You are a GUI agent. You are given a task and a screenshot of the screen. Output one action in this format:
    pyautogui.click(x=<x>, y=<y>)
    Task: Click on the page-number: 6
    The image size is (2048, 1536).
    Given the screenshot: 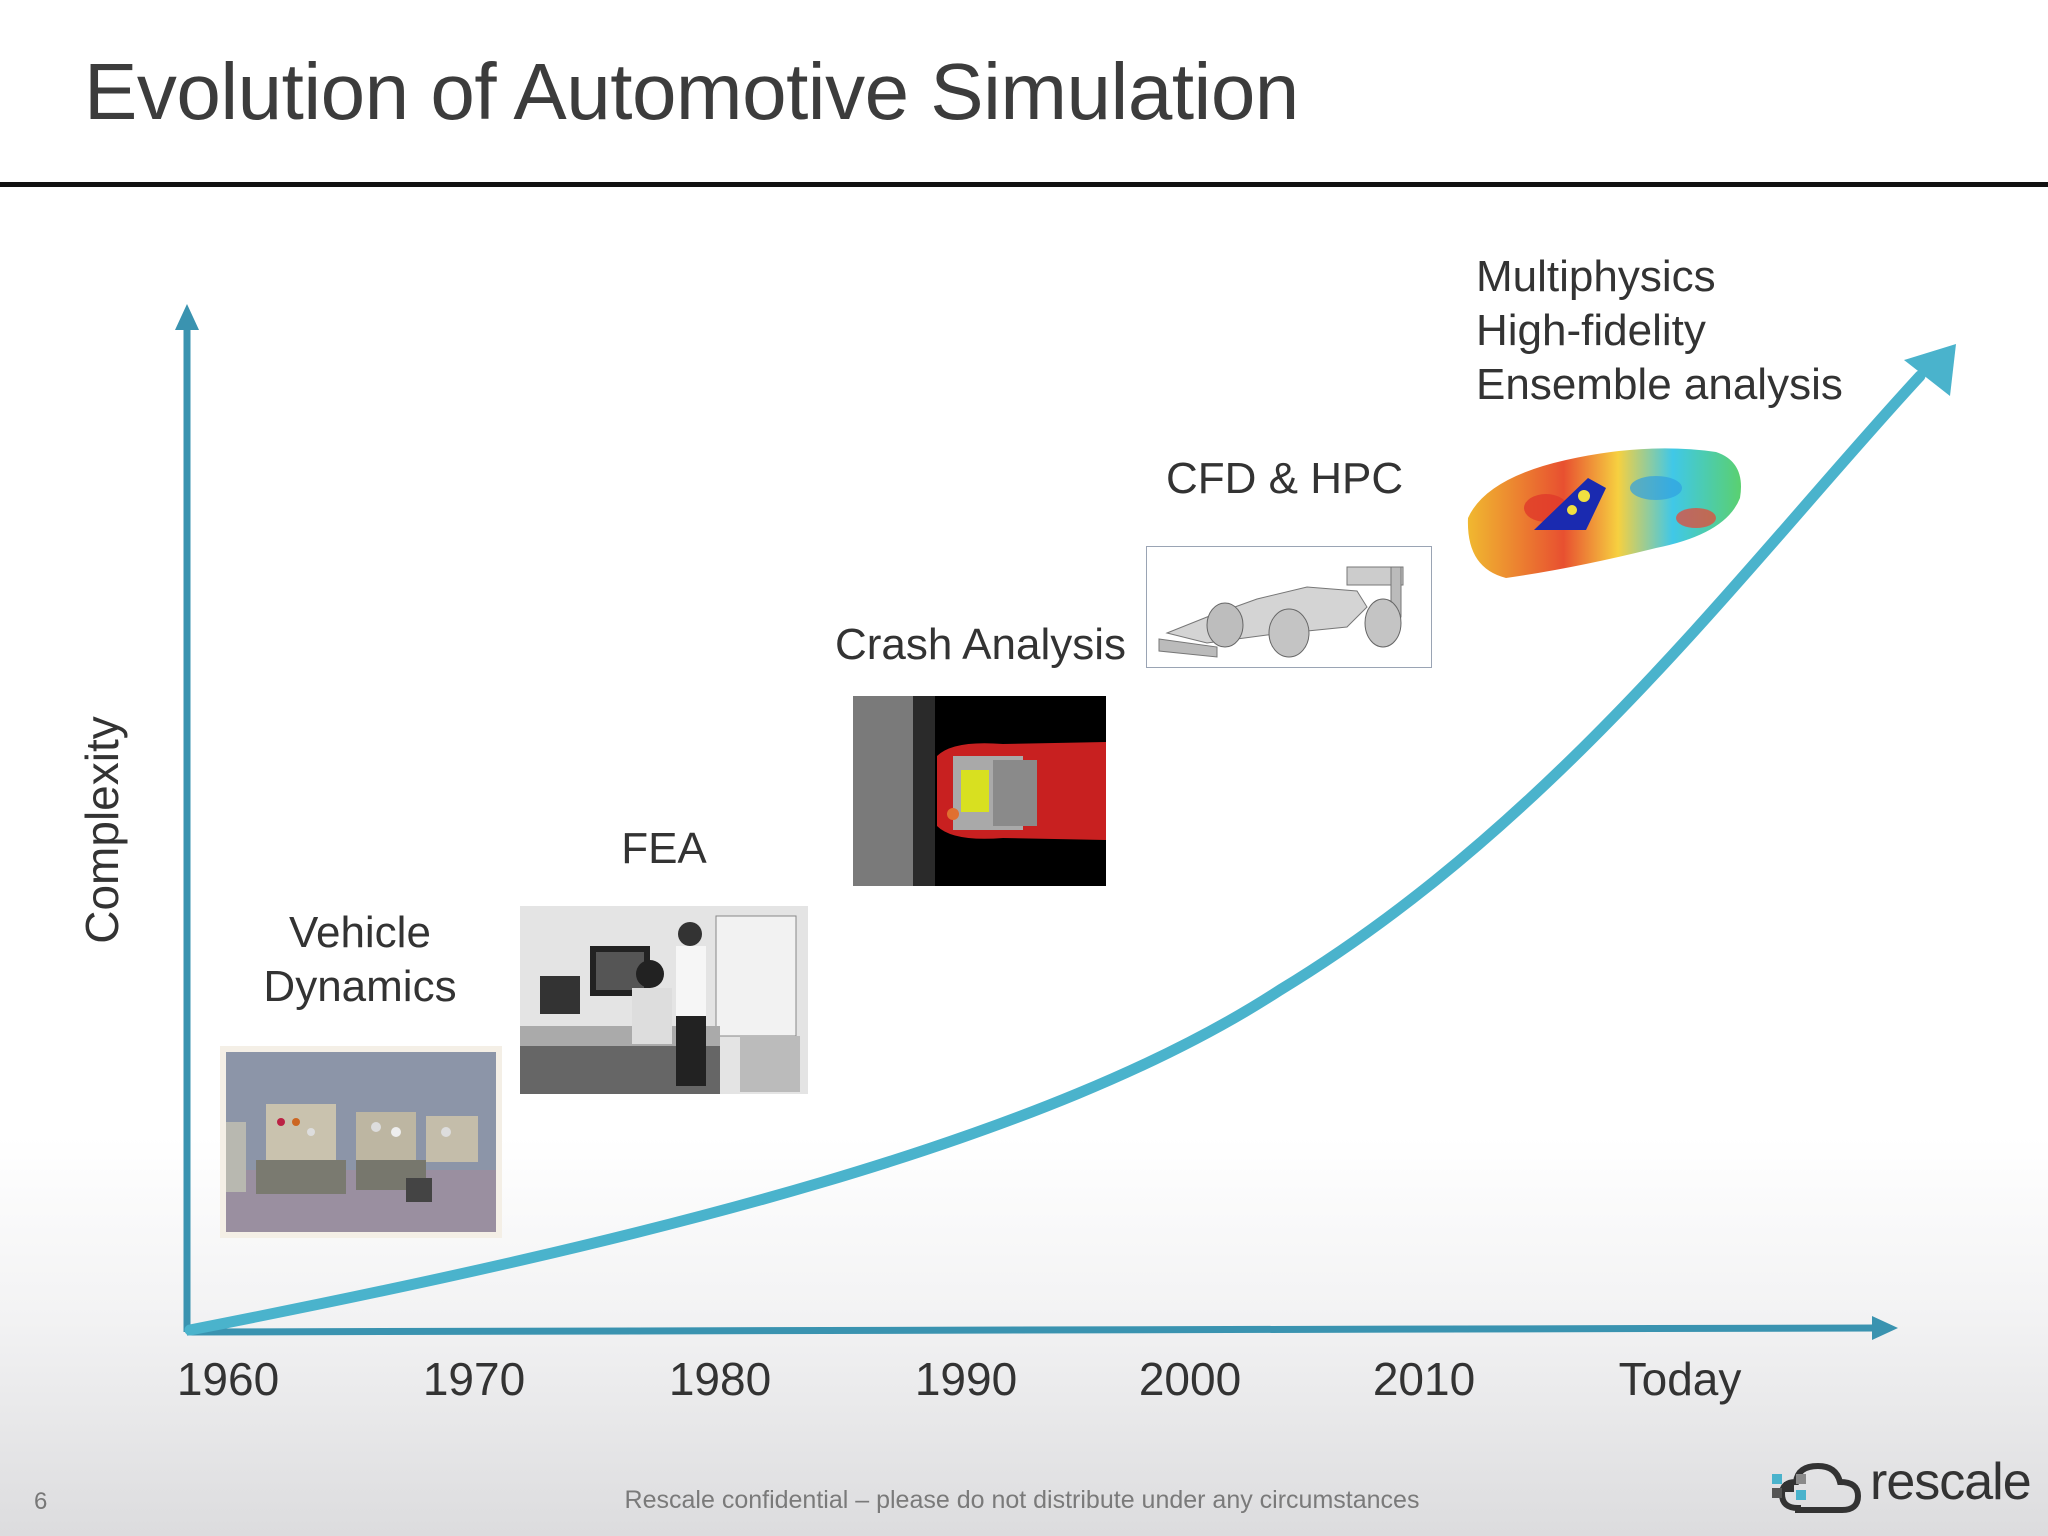 What is the action you would take?
    pyautogui.click(x=41, y=1501)
    